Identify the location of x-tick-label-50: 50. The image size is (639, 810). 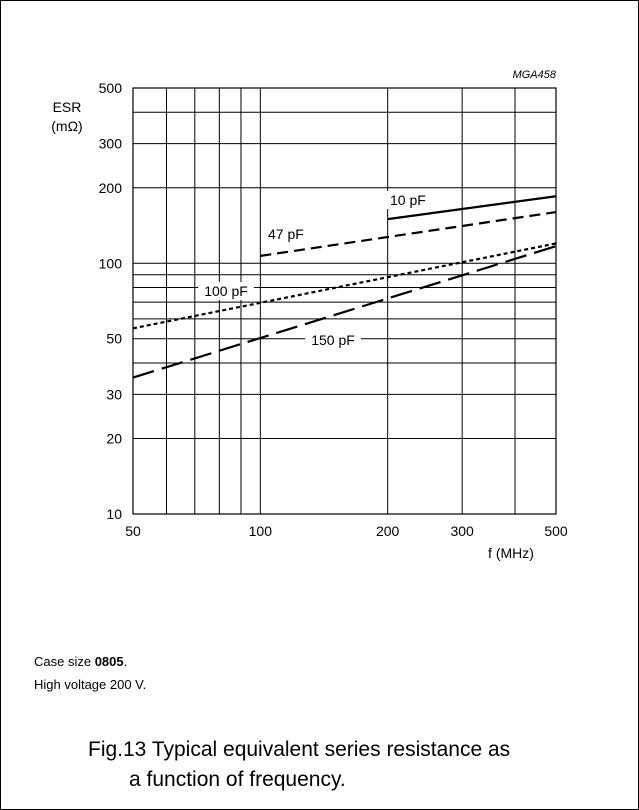
(133, 531).